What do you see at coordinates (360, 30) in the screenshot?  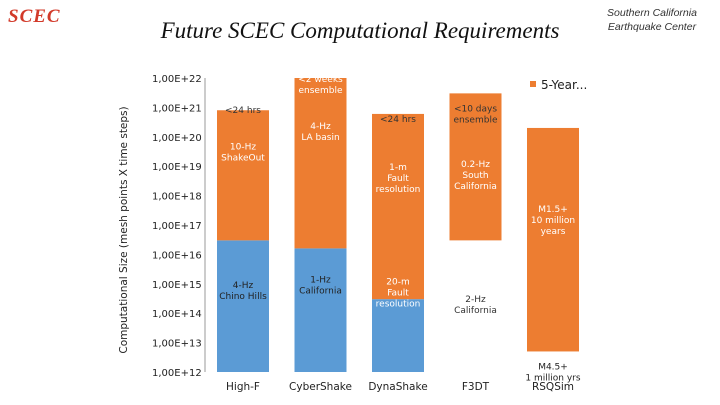 I see `page-title: Future SCEC Computational Requirements` at bounding box center [360, 30].